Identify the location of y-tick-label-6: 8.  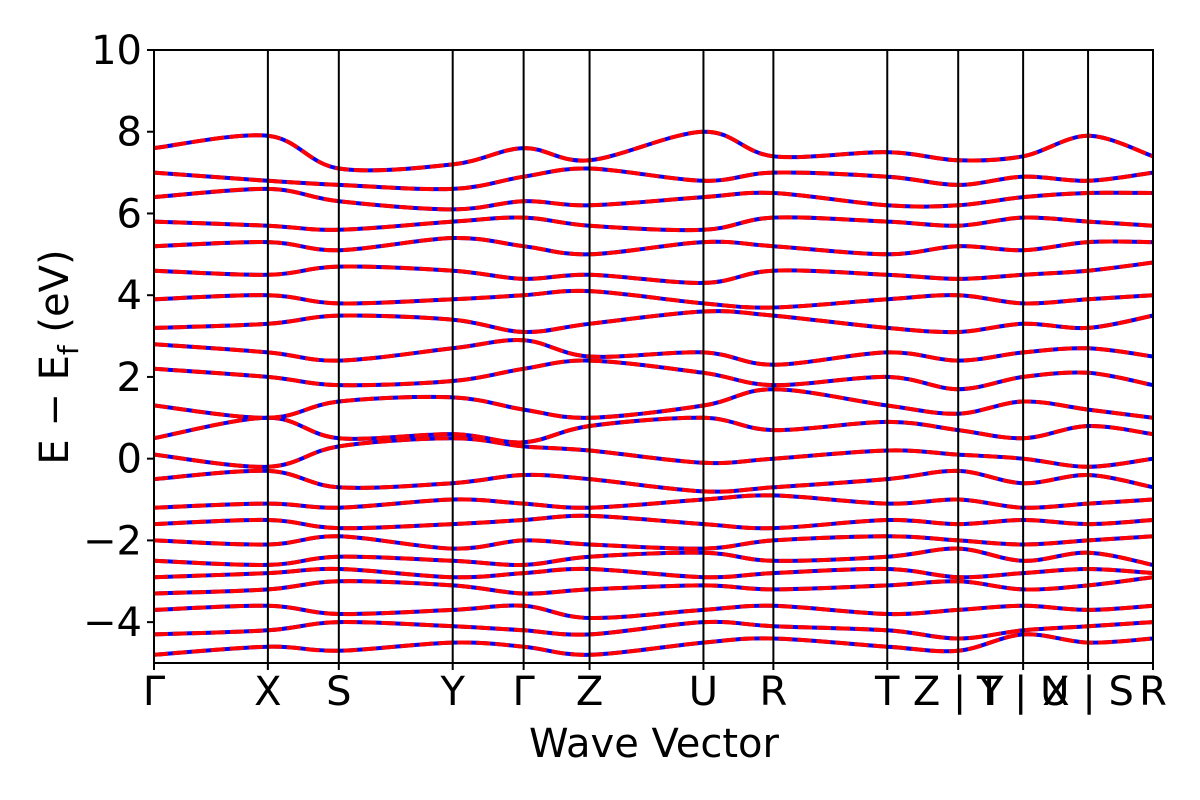
(129, 133).